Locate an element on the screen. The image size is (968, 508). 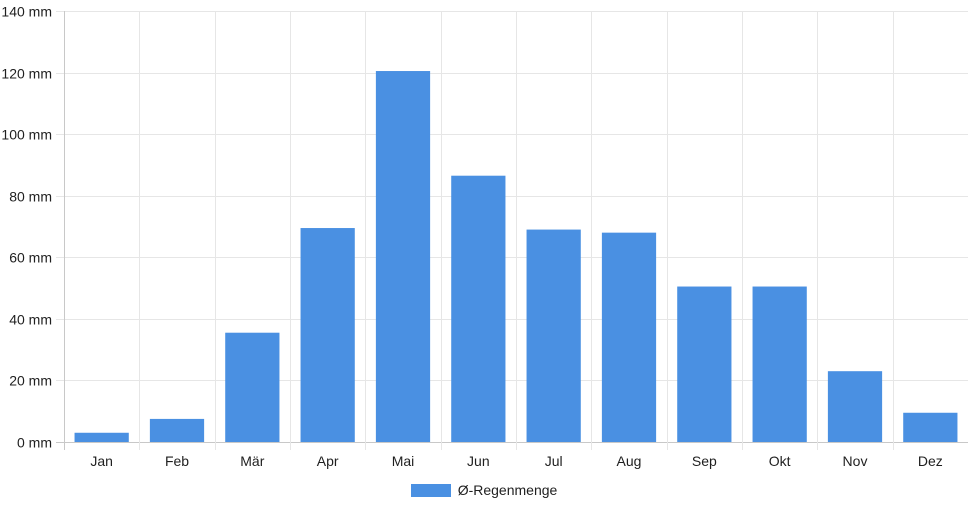
bar-Mär is located at coordinates (252, 387).